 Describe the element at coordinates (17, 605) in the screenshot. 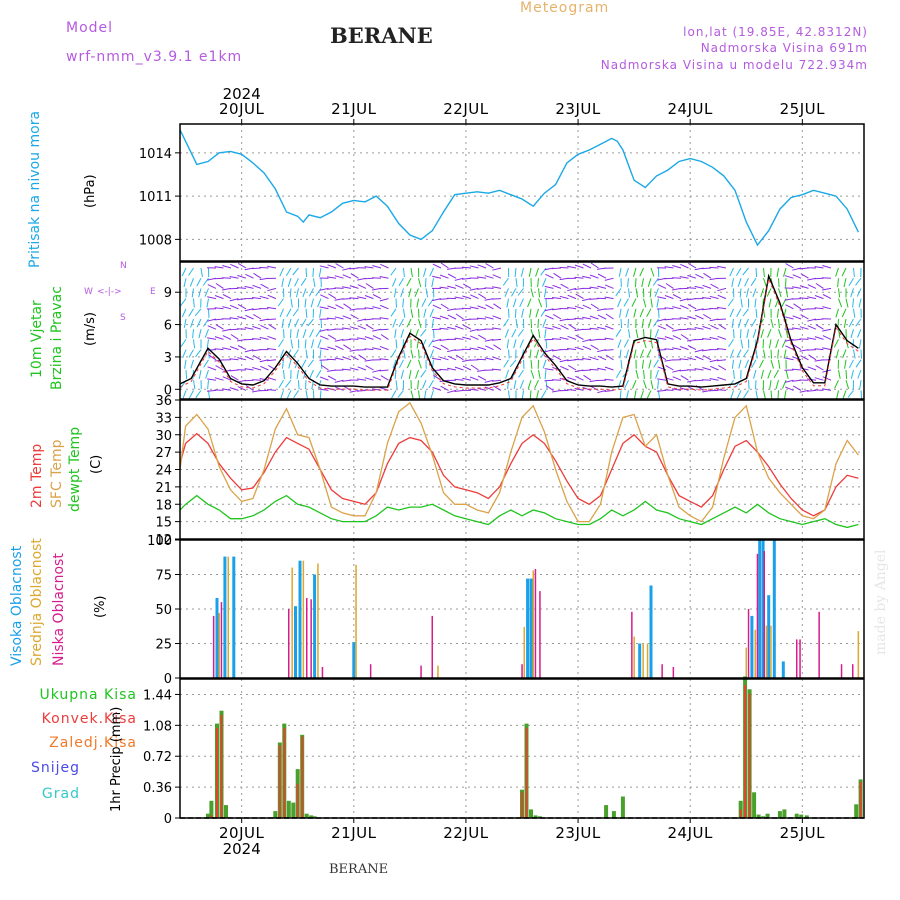

I see `cloud-high-label: Visoka Oblacnost` at that location.